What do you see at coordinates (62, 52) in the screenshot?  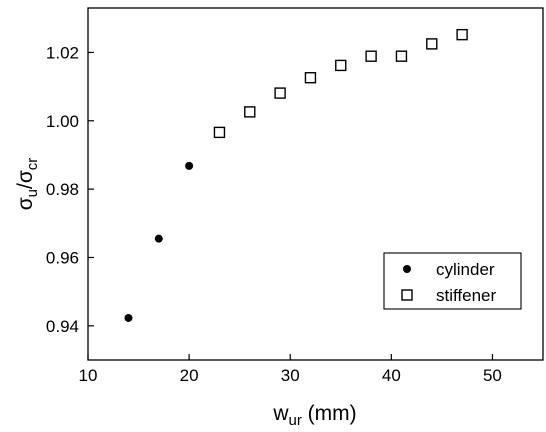 I see `y-tick-label: 1.02` at bounding box center [62, 52].